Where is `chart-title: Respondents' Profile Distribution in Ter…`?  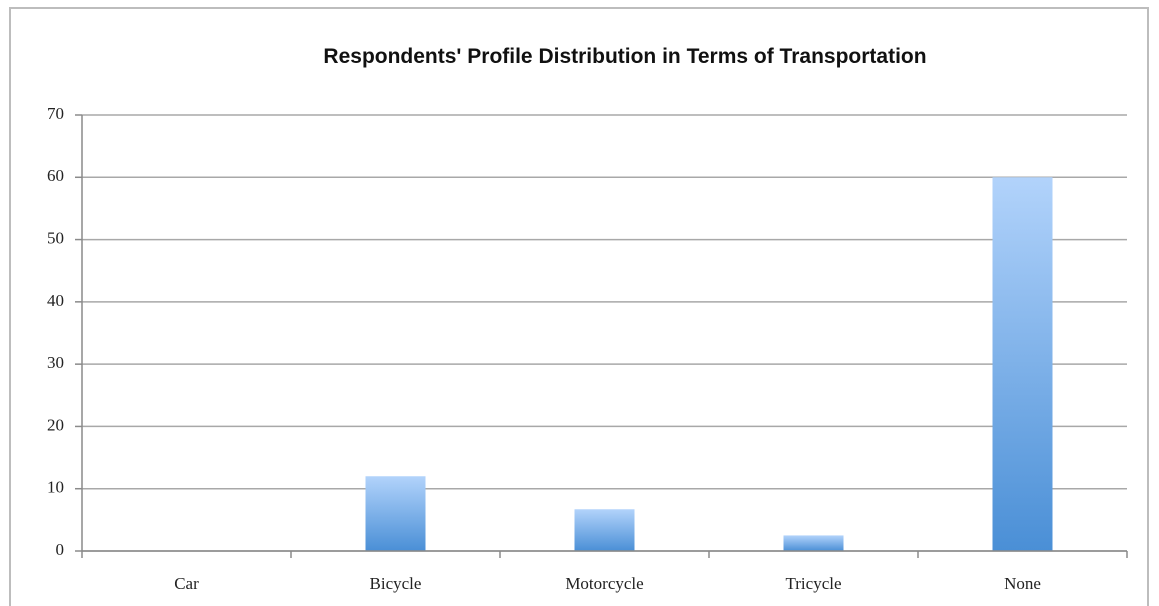 chart-title: Respondents' Profile Distribution in Ter… is located at coordinates (625, 56).